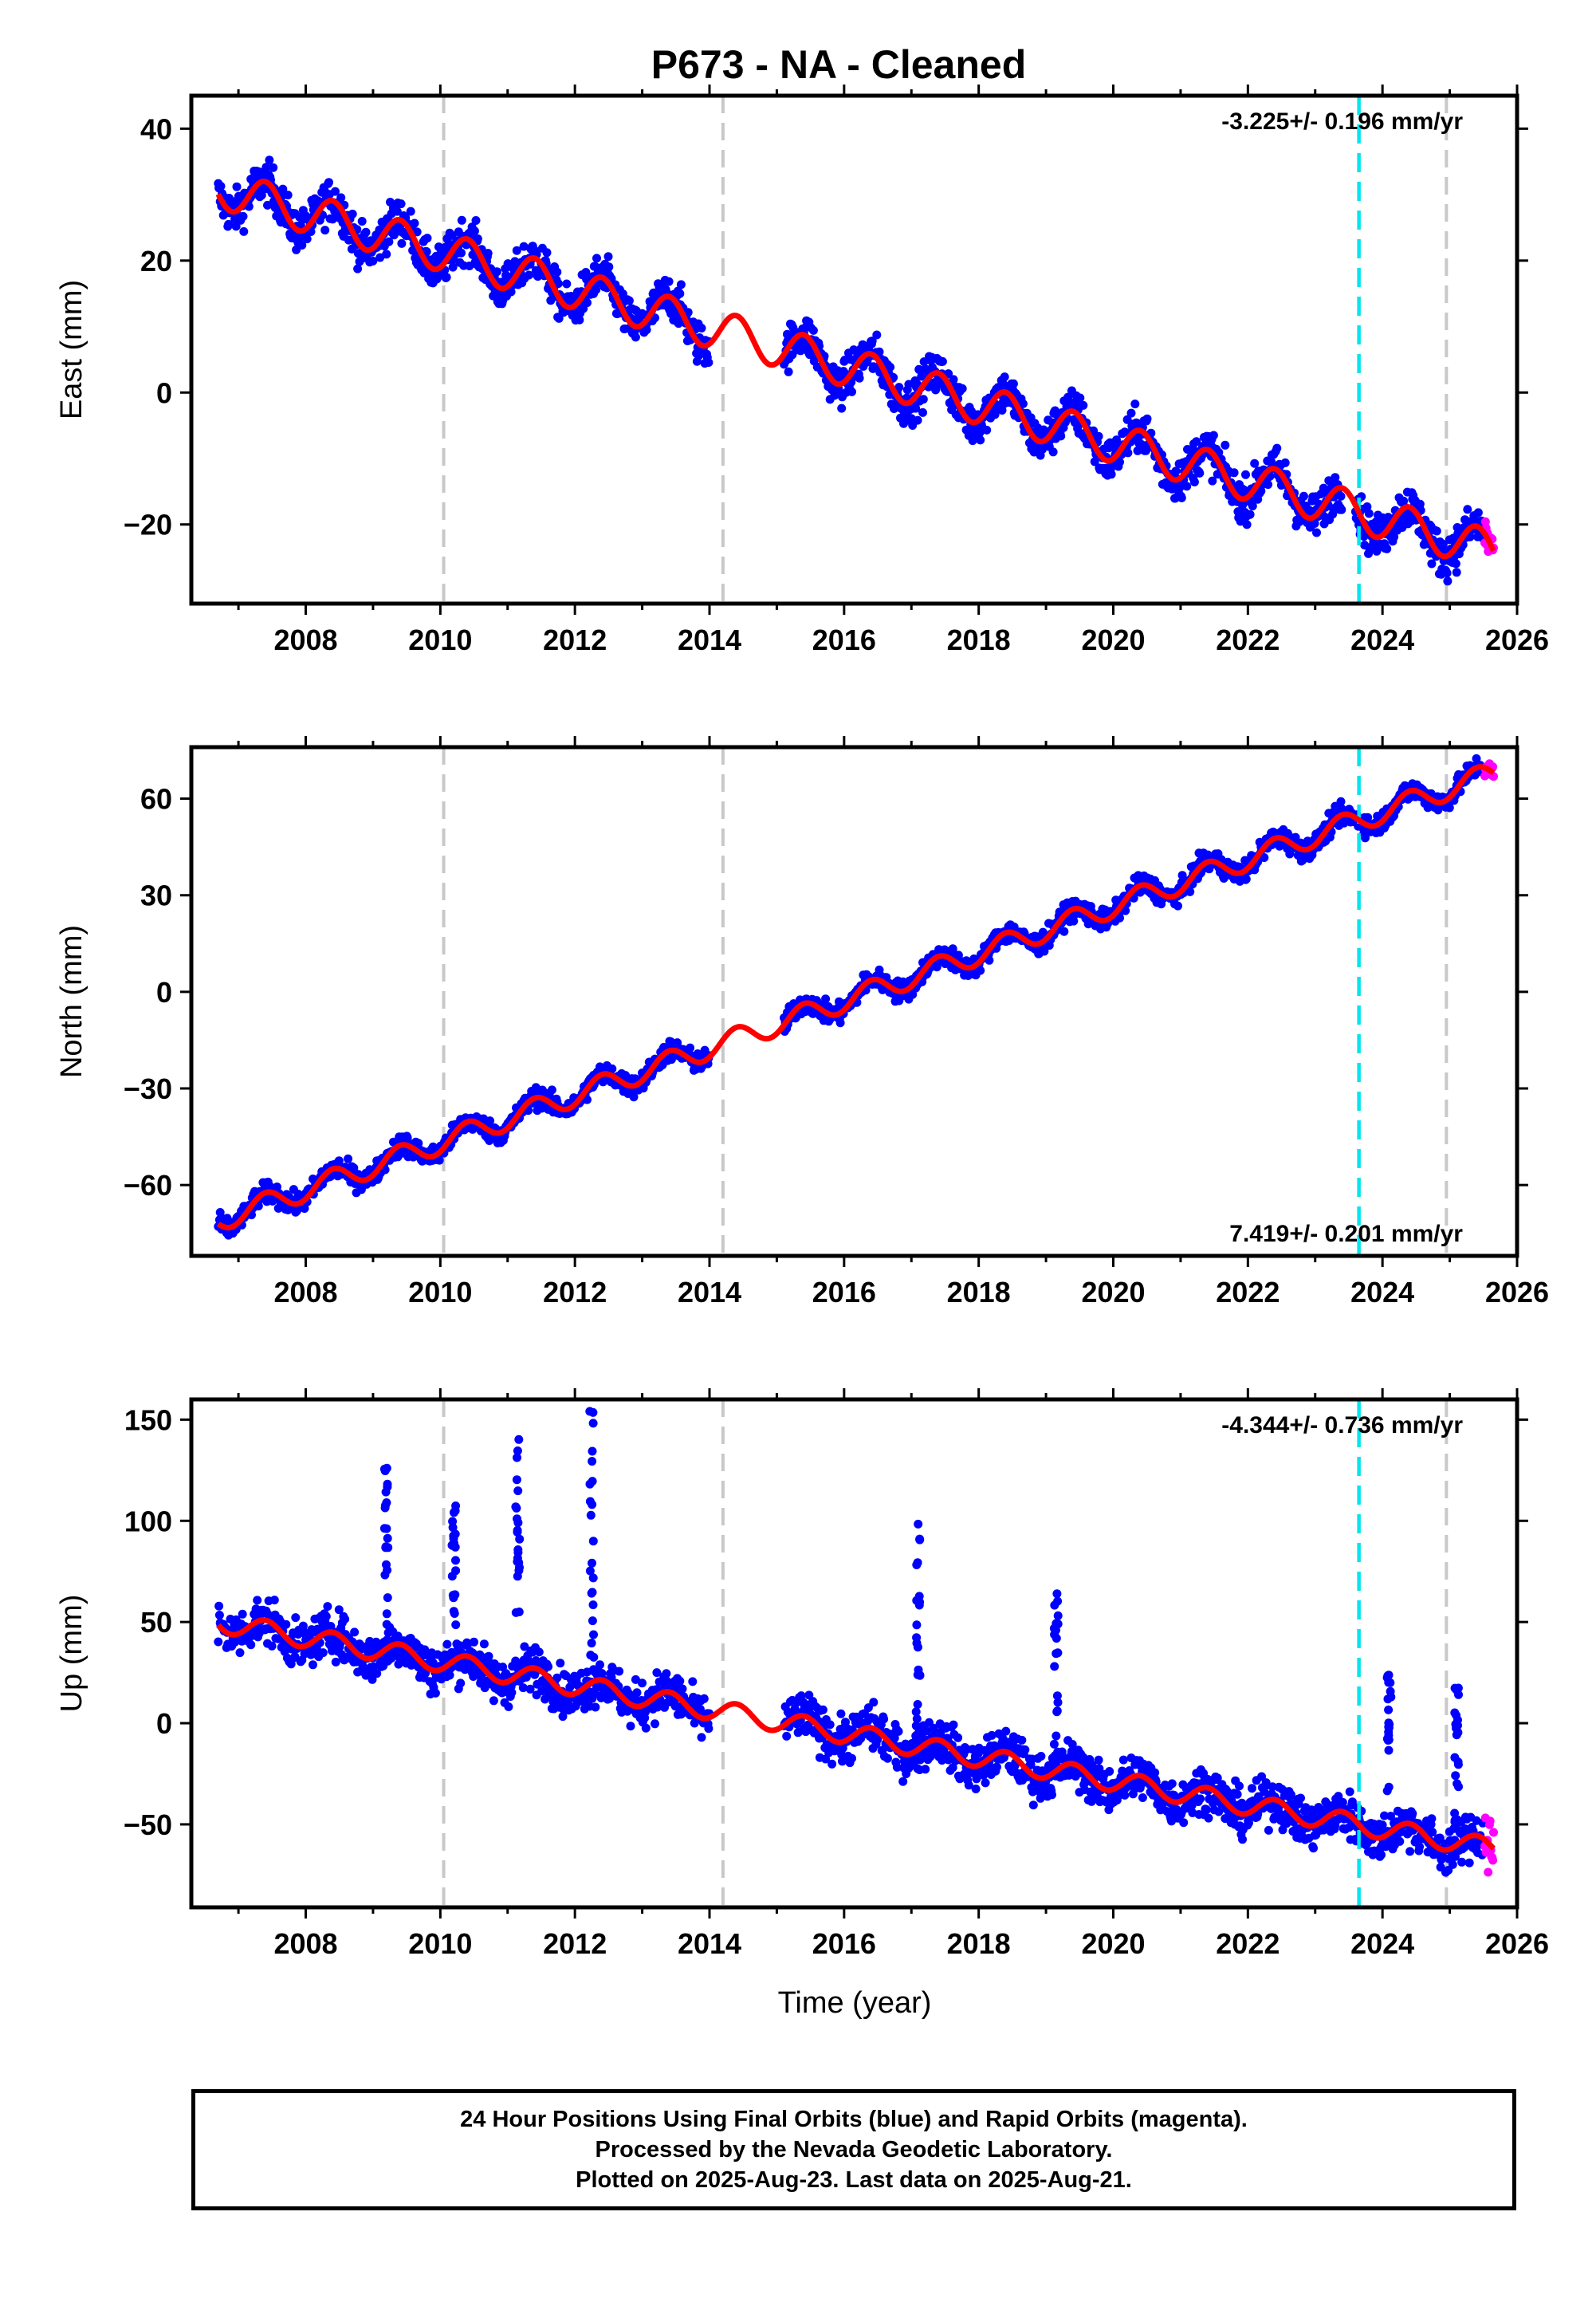 The height and width of the screenshot is (2314, 1596). What do you see at coordinates (156, 129) in the screenshot?
I see `y-tick-label: 40` at bounding box center [156, 129].